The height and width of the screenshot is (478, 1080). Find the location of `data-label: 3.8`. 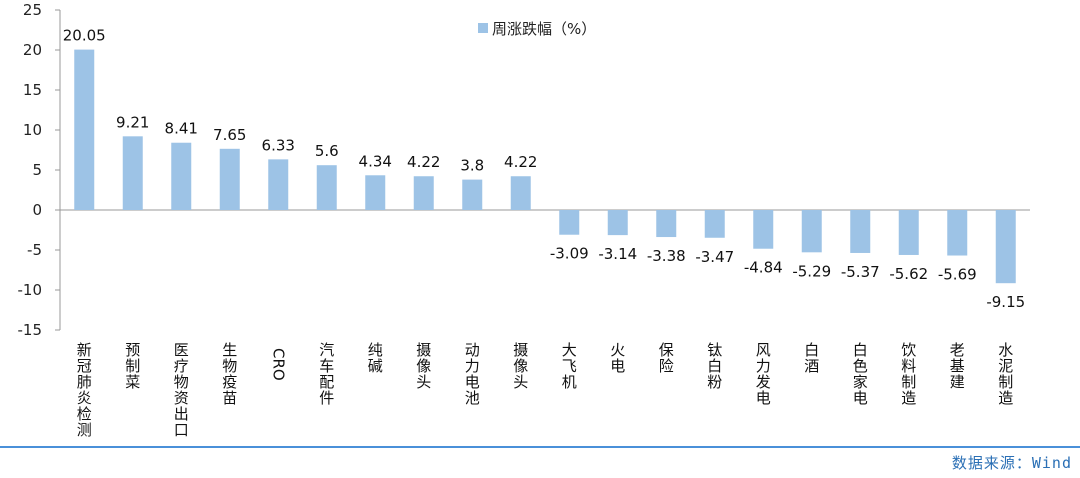

data-label: 3.8 is located at coordinates (472, 166).